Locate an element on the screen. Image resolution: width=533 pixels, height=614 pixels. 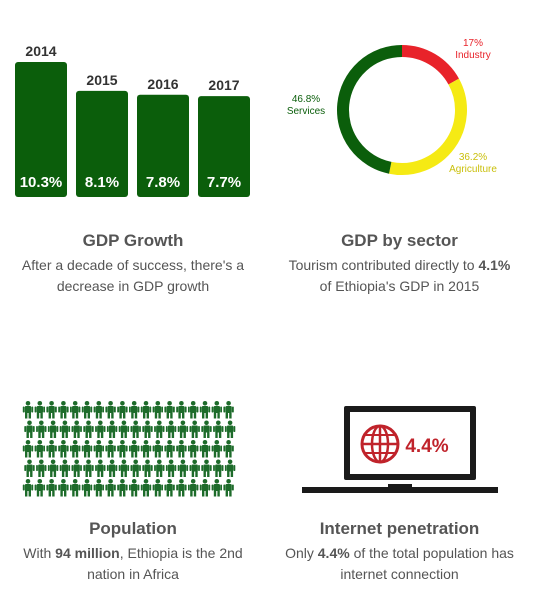
donut-slice-name-label: Services is located at coordinates (306, 111).